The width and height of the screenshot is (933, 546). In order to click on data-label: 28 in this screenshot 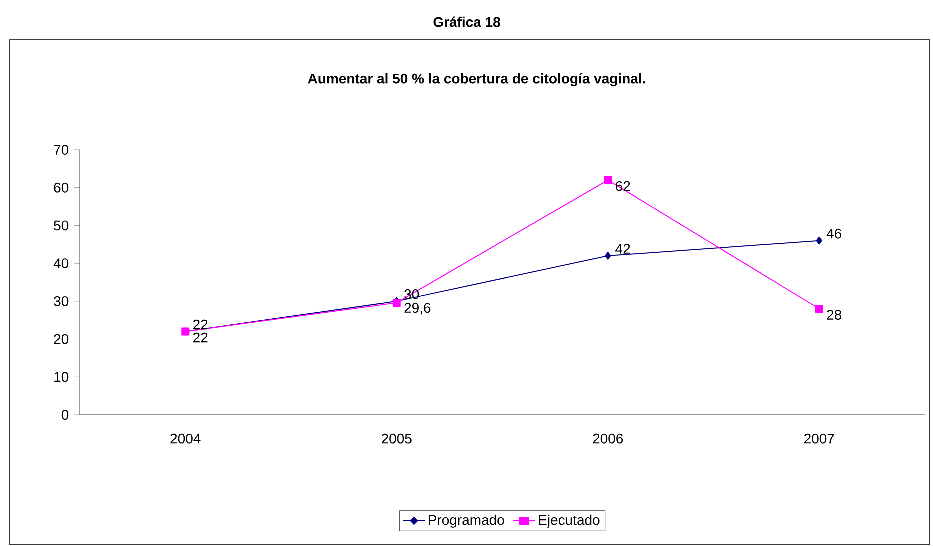, I will do `click(834, 315)`.